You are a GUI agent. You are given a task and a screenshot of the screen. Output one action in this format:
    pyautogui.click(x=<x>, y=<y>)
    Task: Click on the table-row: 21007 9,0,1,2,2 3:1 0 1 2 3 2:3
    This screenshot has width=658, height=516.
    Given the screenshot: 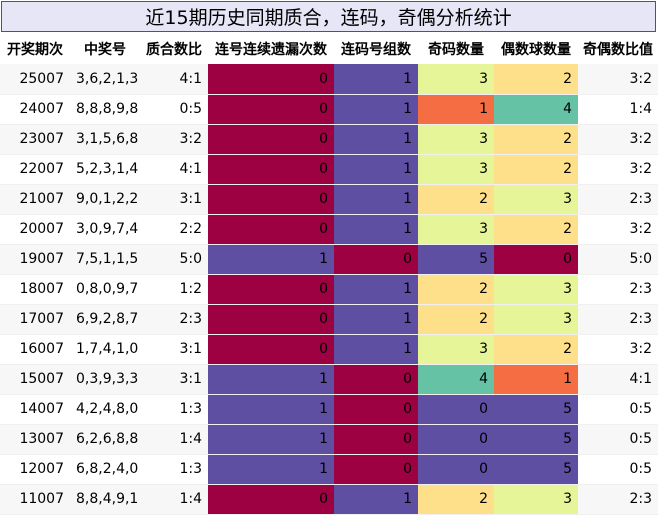 What is the action you would take?
    pyautogui.click(x=329, y=199)
    